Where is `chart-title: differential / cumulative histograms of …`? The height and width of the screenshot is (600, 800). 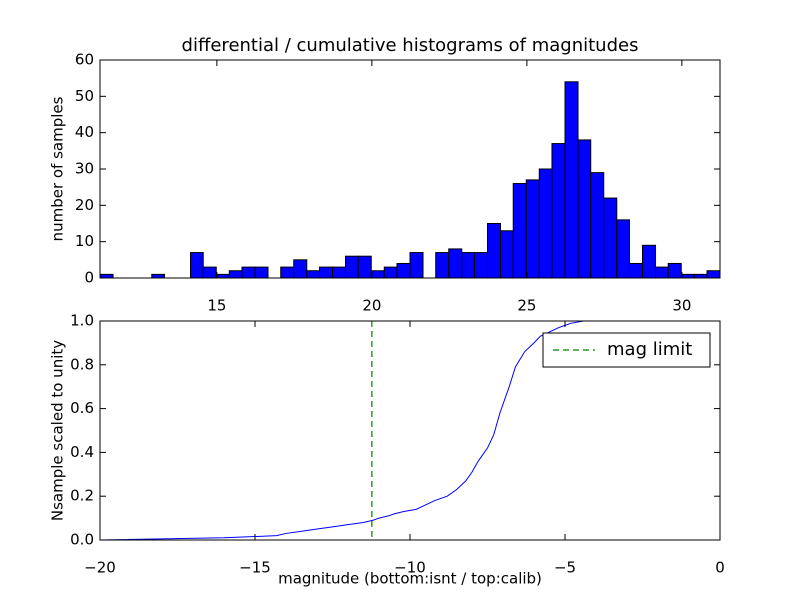
chart-title: differential / cumulative histograms of … is located at coordinates (410, 45).